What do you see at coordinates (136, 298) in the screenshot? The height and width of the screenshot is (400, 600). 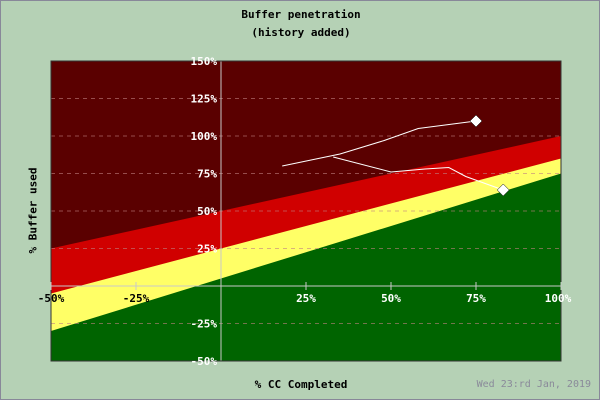 I see `x-tick-label: -25%` at bounding box center [136, 298].